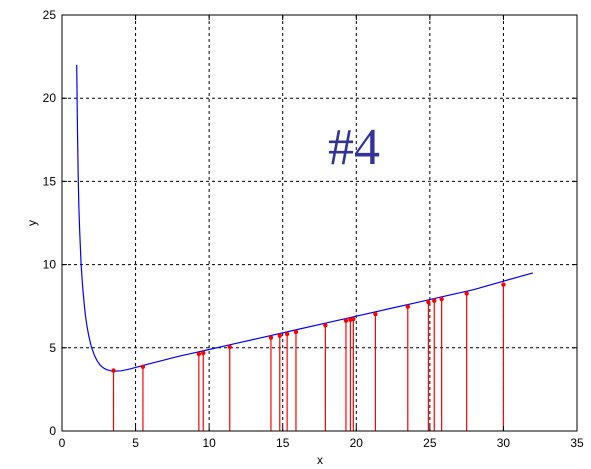 This screenshot has height=469, width=591. Describe the element at coordinates (50, 98) in the screenshot. I see `y-tick-label: 20` at that location.